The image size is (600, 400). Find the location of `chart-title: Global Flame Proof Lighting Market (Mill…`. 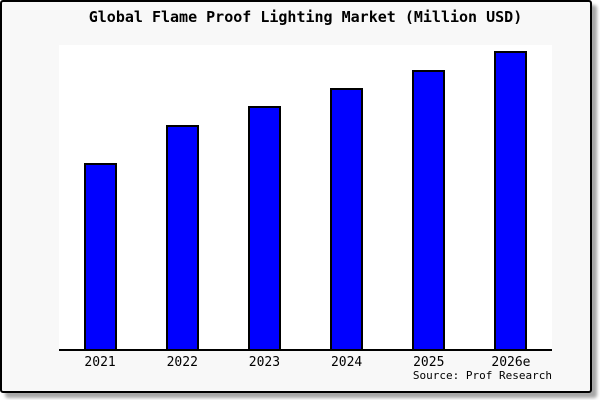

chart-title: Global Flame Proof Lighting Market (Mill… is located at coordinates (305, 17).